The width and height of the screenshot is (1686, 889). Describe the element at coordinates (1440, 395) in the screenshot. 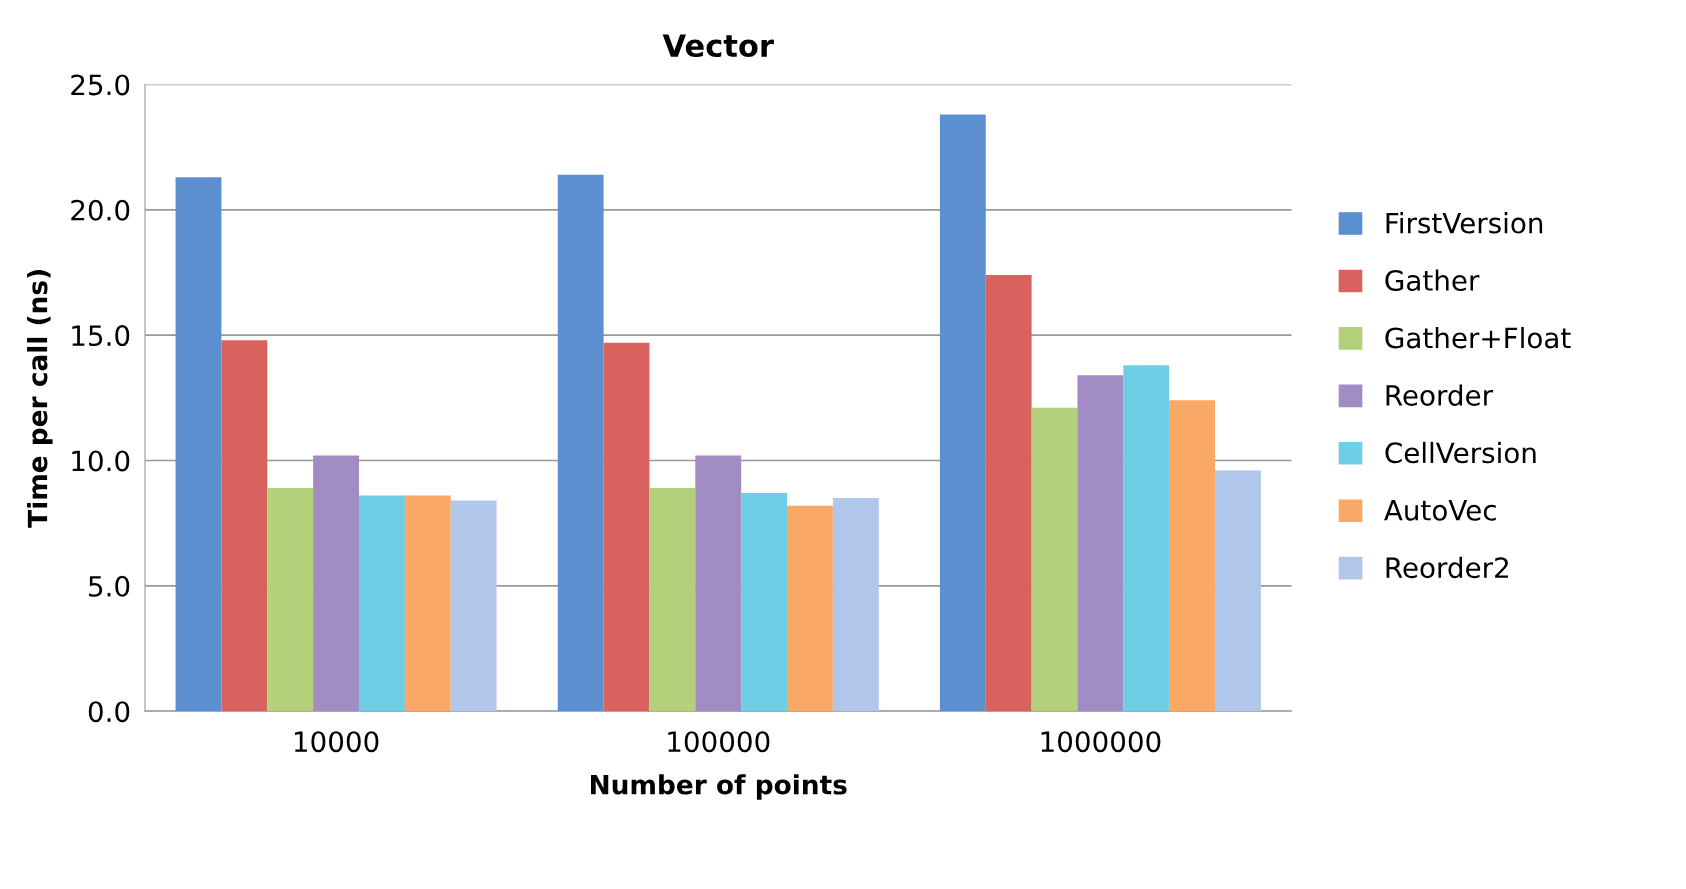

I see `legend-label: Reorder` at that location.